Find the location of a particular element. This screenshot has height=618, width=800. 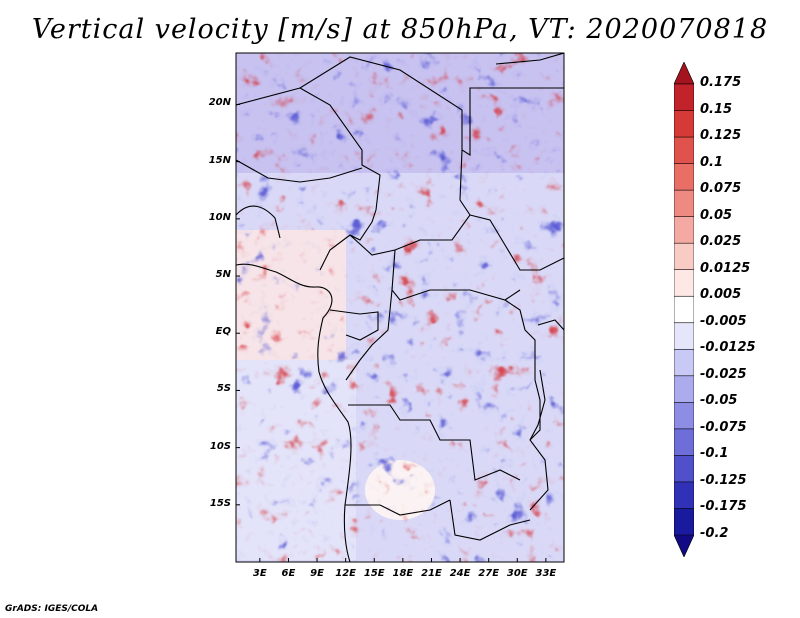

lon-label: 9E is located at coordinates (317, 573).